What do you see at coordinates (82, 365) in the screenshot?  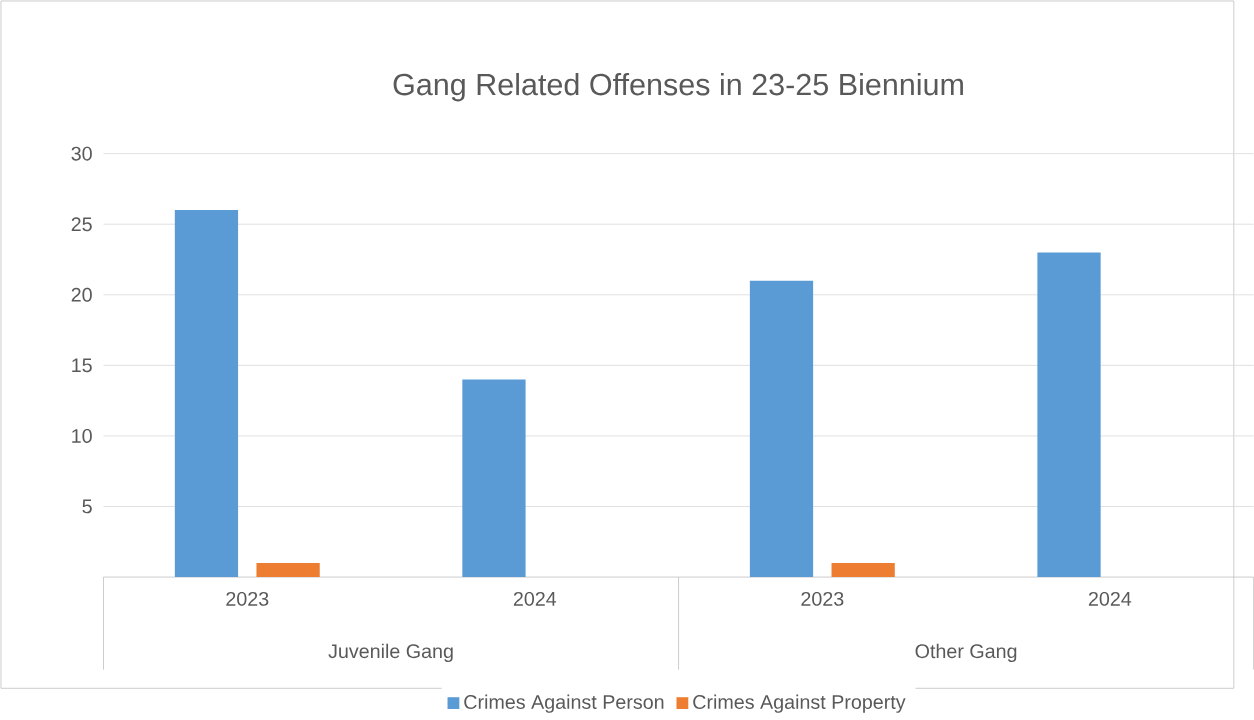 I see `y-tick-label: 15` at bounding box center [82, 365].